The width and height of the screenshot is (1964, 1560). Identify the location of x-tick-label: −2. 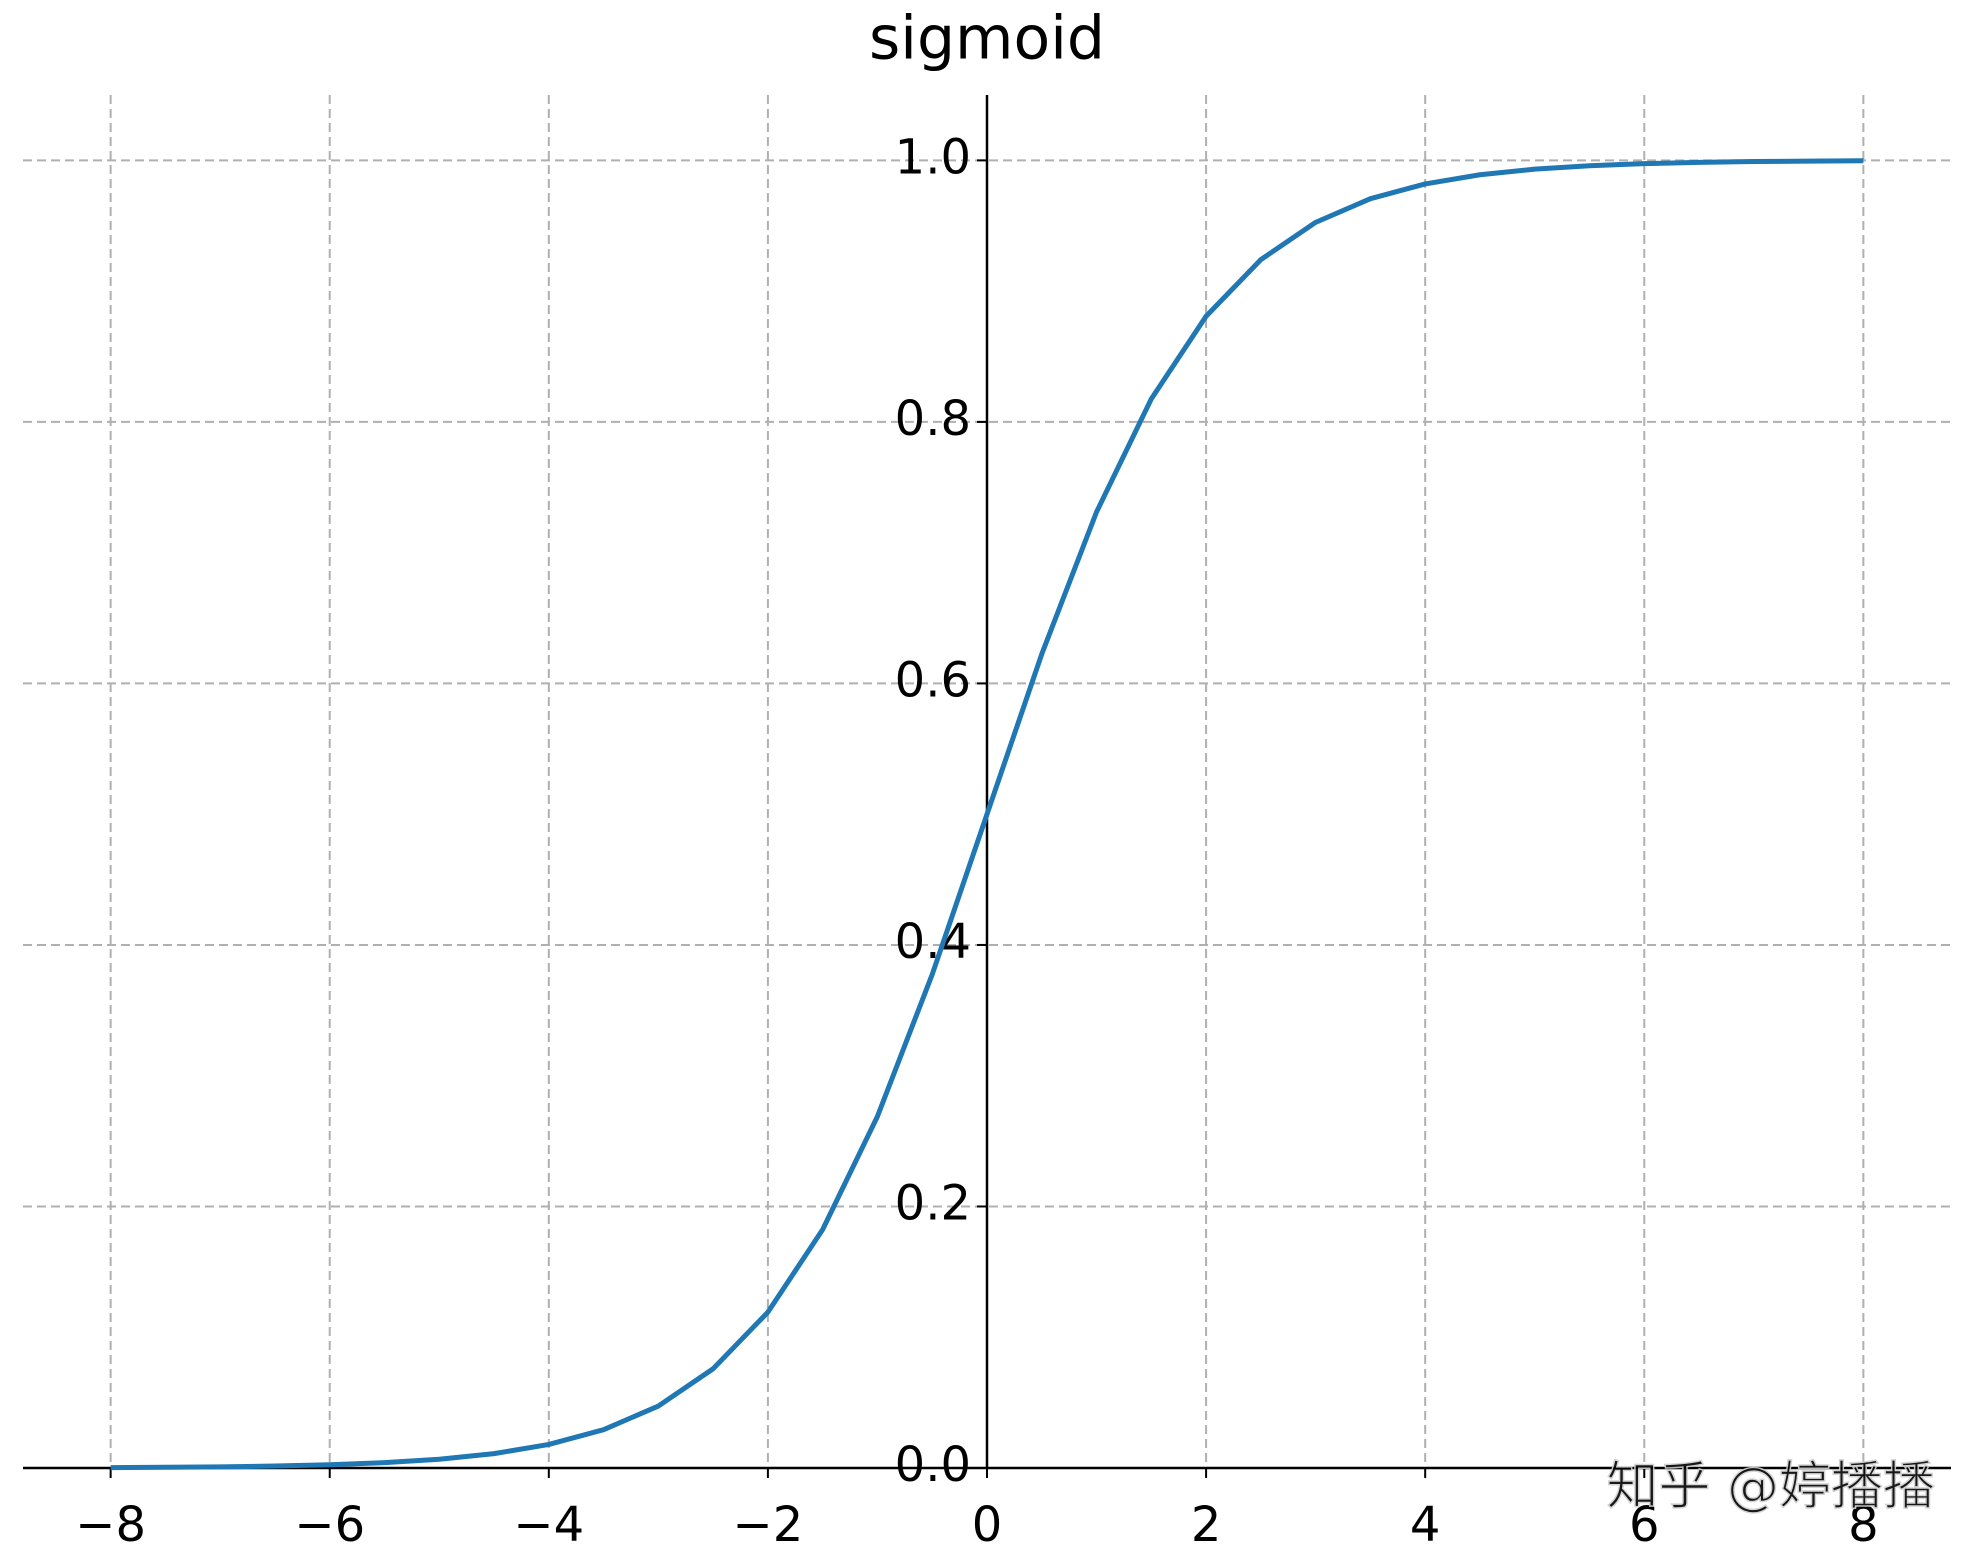
(768, 1525).